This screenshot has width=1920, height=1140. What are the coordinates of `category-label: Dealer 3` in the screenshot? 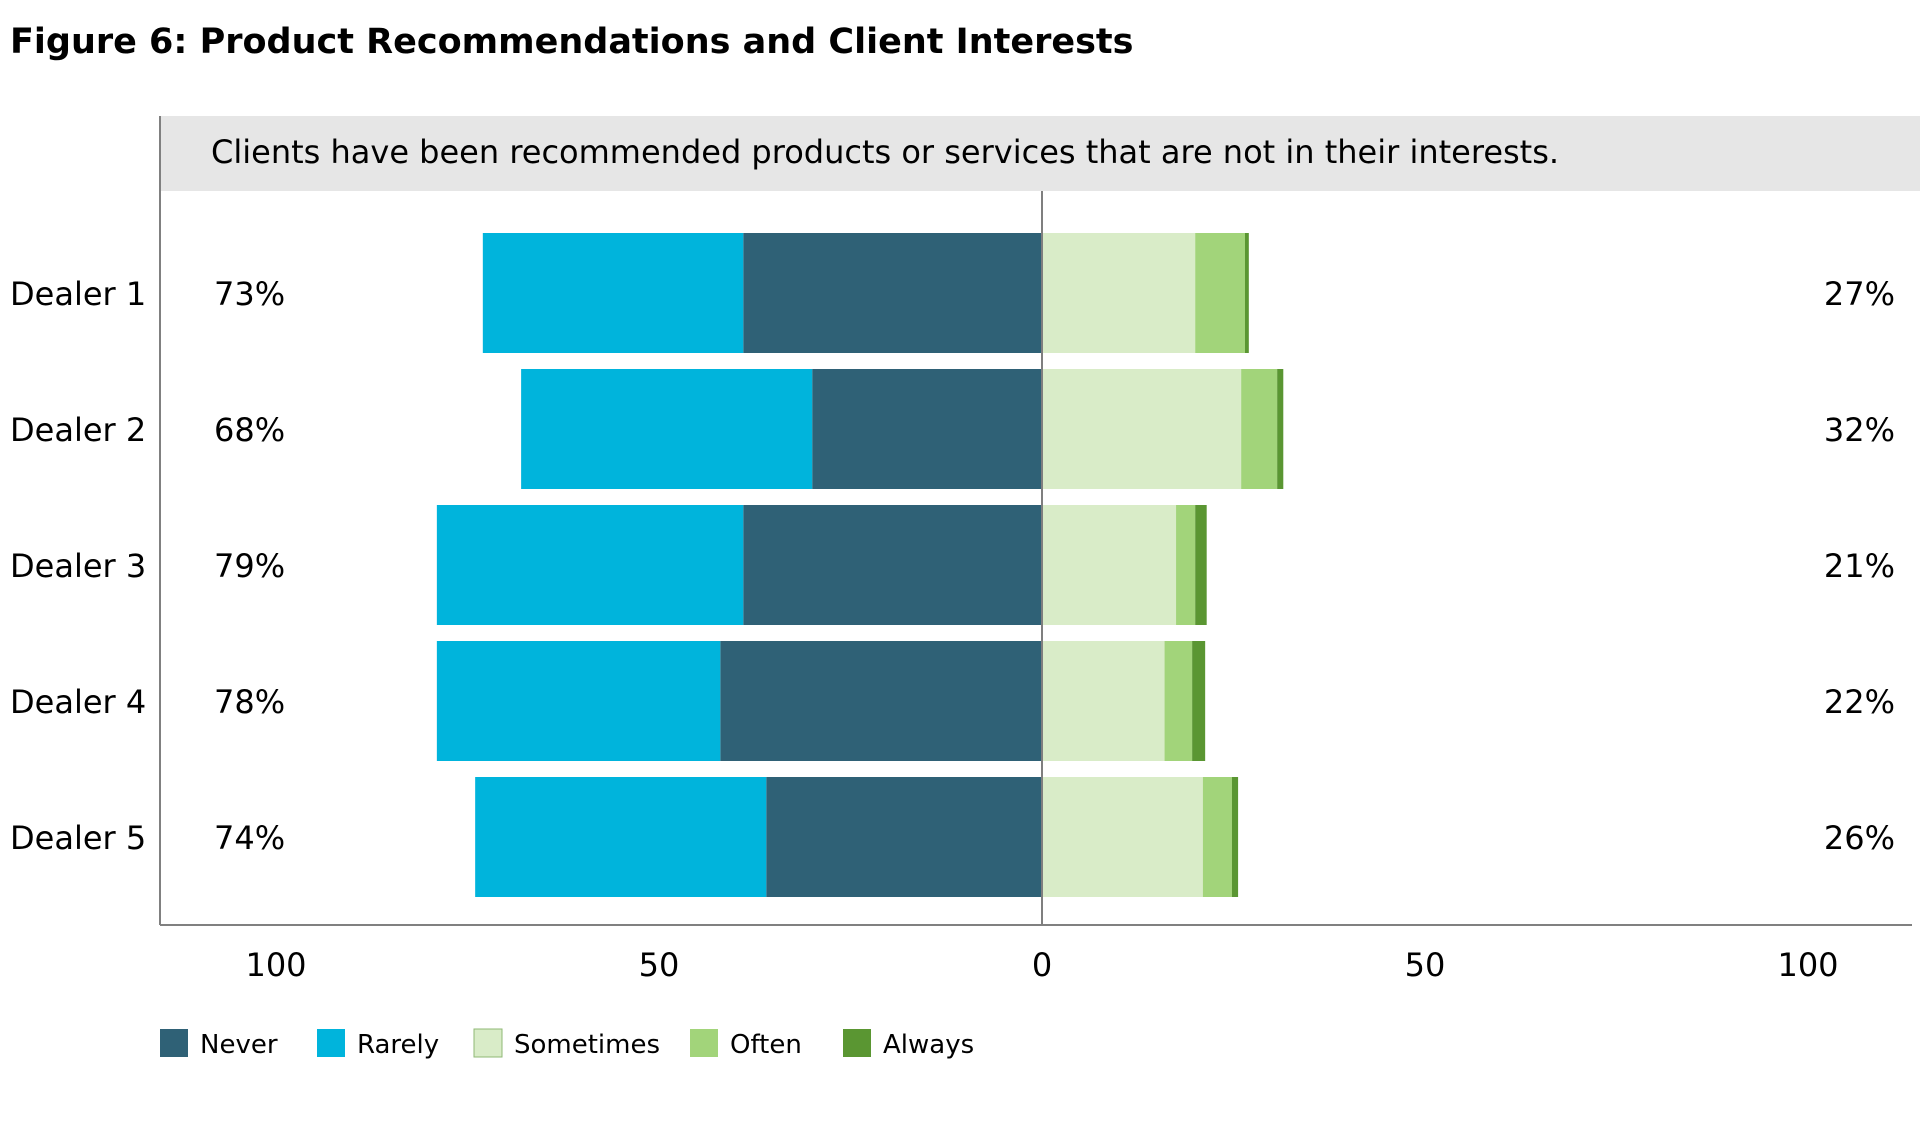 It's located at (78, 566).